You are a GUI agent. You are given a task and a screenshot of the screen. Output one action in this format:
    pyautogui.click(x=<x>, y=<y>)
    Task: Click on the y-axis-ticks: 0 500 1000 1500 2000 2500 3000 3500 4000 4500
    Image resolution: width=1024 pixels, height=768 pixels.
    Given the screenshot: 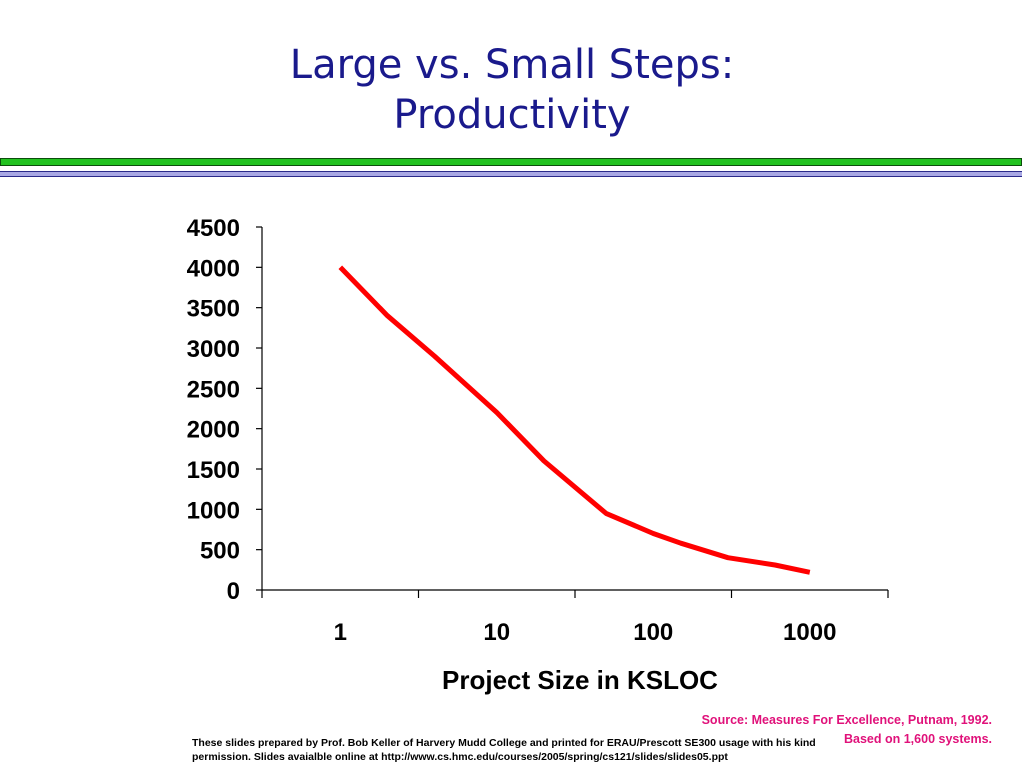 What is the action you would take?
    pyautogui.click(x=224, y=410)
    